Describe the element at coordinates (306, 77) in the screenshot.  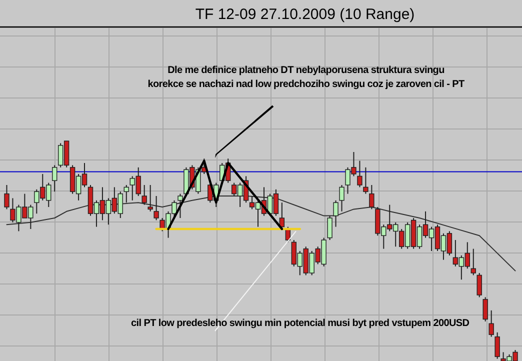
I see `text: Dle me definice platneho DT nebylaporusena struktura svingu korekce se nachazi nad low predchoziho swingu coz je zaroven cil - PT` at that location.